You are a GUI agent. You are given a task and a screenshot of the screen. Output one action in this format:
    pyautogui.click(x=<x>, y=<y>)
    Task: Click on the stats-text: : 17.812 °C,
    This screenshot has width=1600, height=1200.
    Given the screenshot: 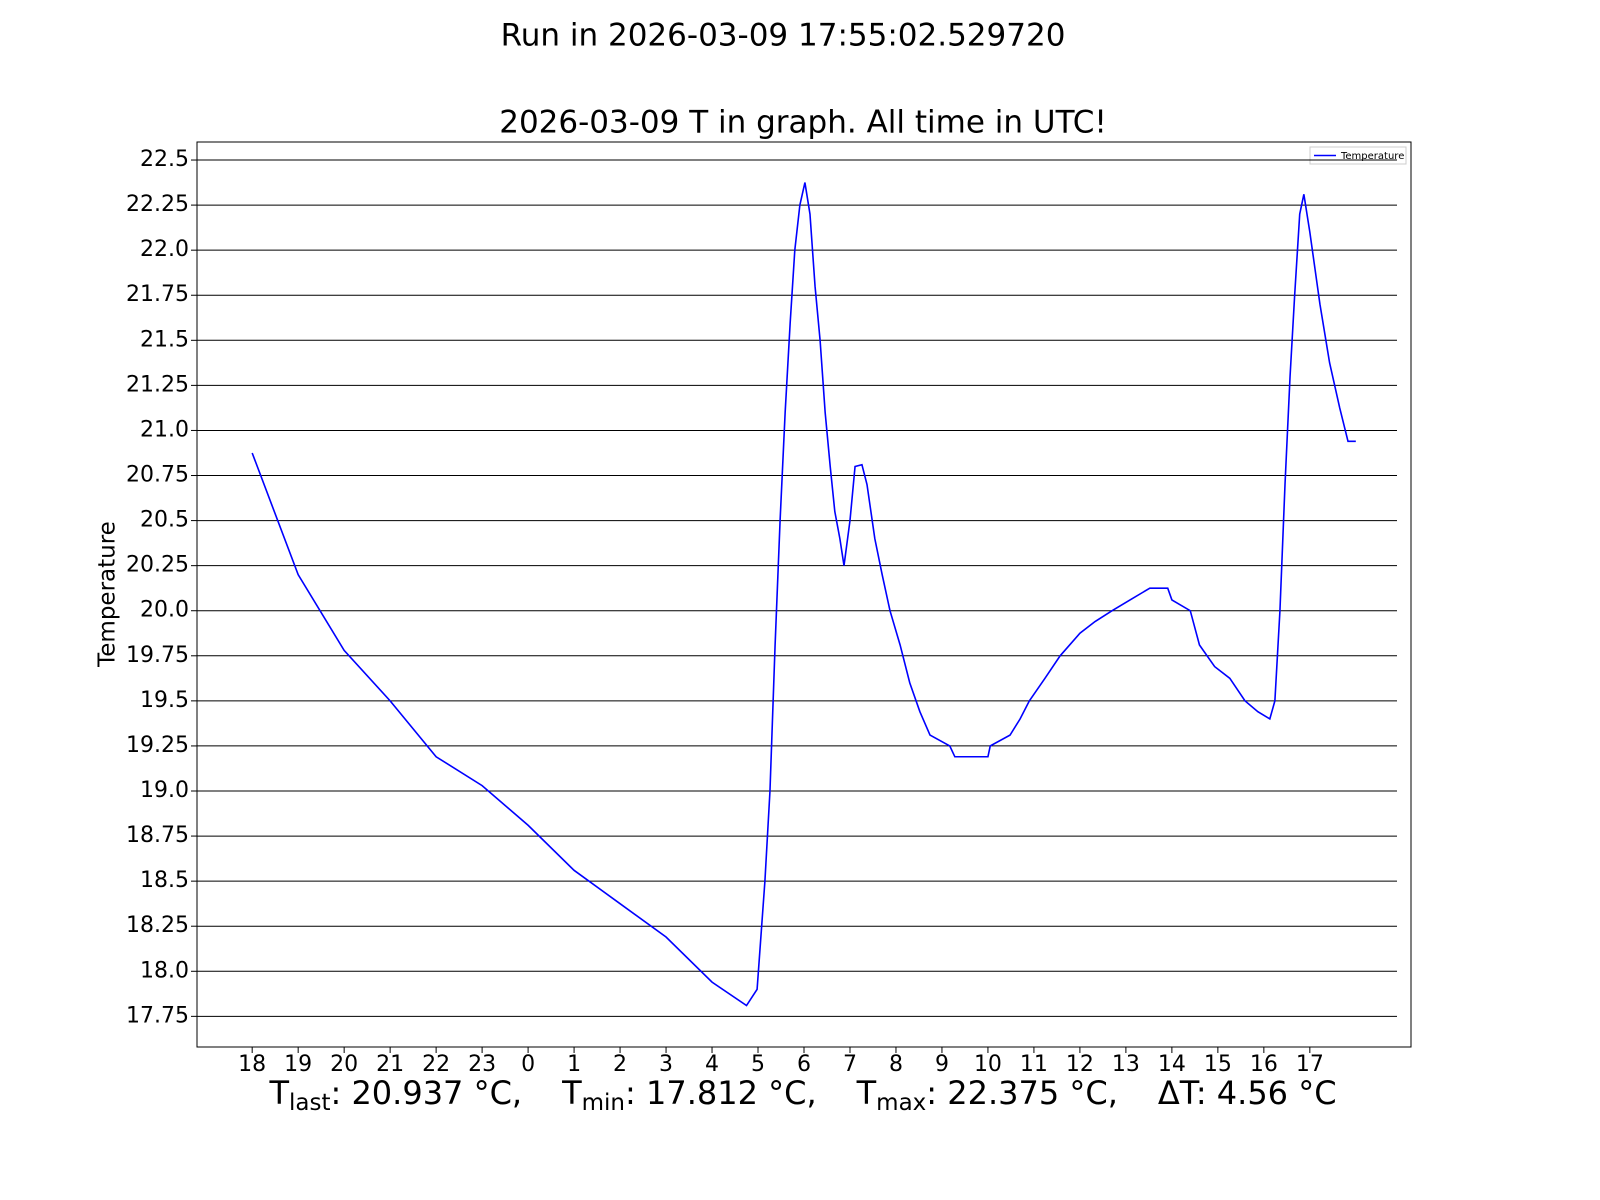 What is the action you would take?
    pyautogui.click(x=721, y=1093)
    